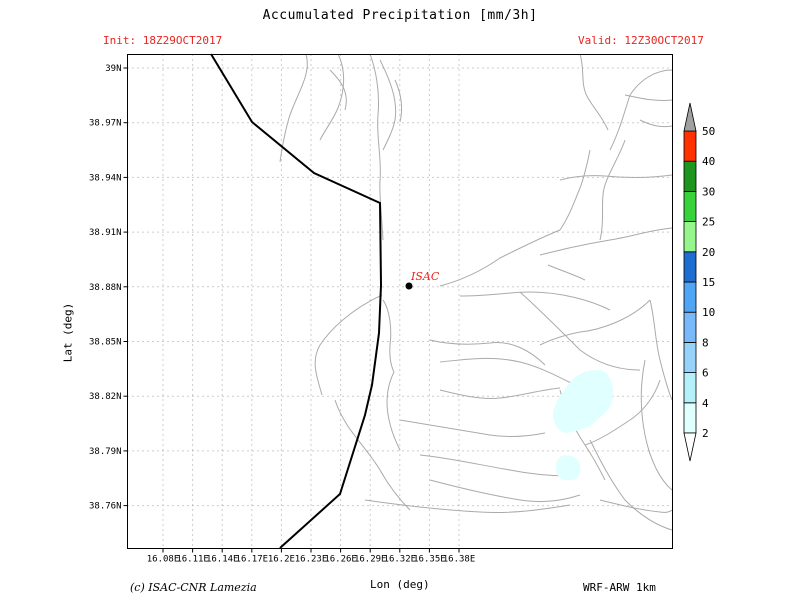  Describe the element at coordinates (705, 342) in the screenshot. I see `colorbar-label: 8` at that location.